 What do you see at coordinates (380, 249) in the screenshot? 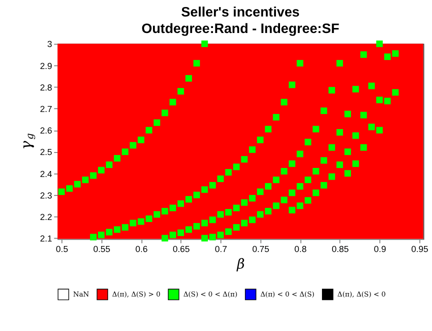
I see `x-tick-label: 0.9` at bounding box center [380, 249].